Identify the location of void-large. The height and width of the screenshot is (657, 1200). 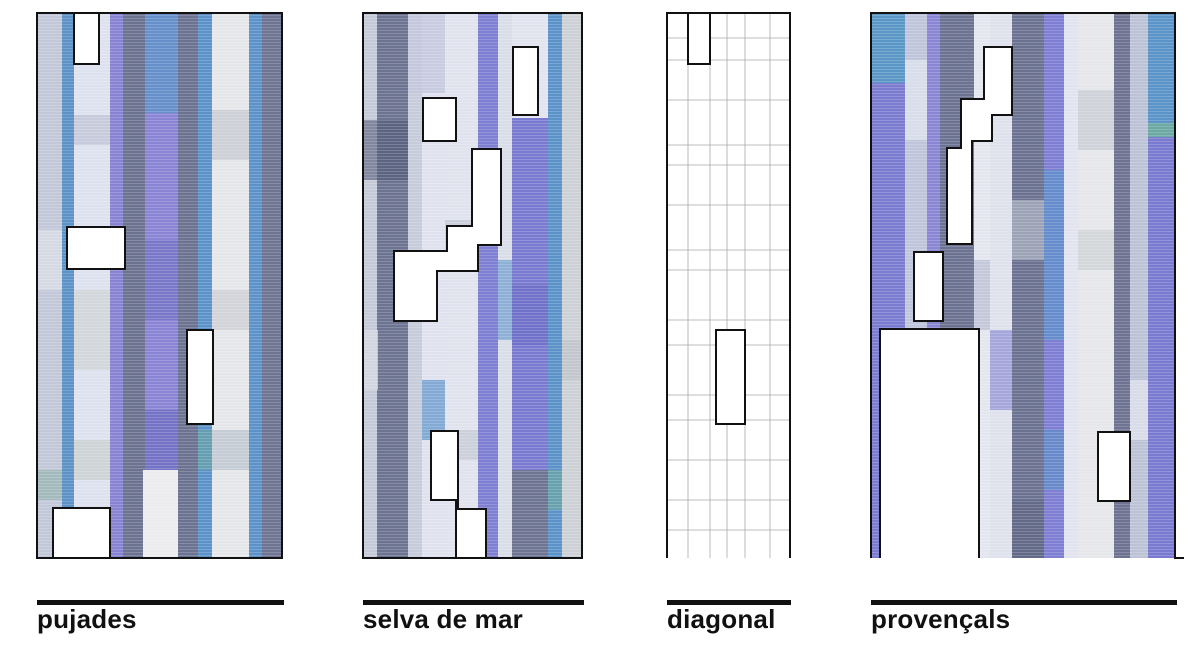
(929, 443).